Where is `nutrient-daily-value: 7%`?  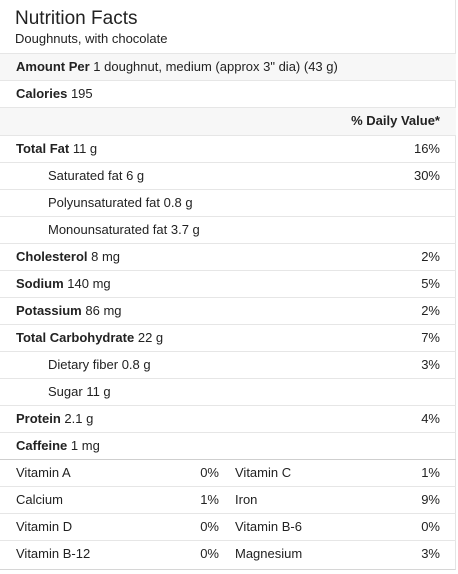 nutrient-daily-value: 7% is located at coordinates (430, 337).